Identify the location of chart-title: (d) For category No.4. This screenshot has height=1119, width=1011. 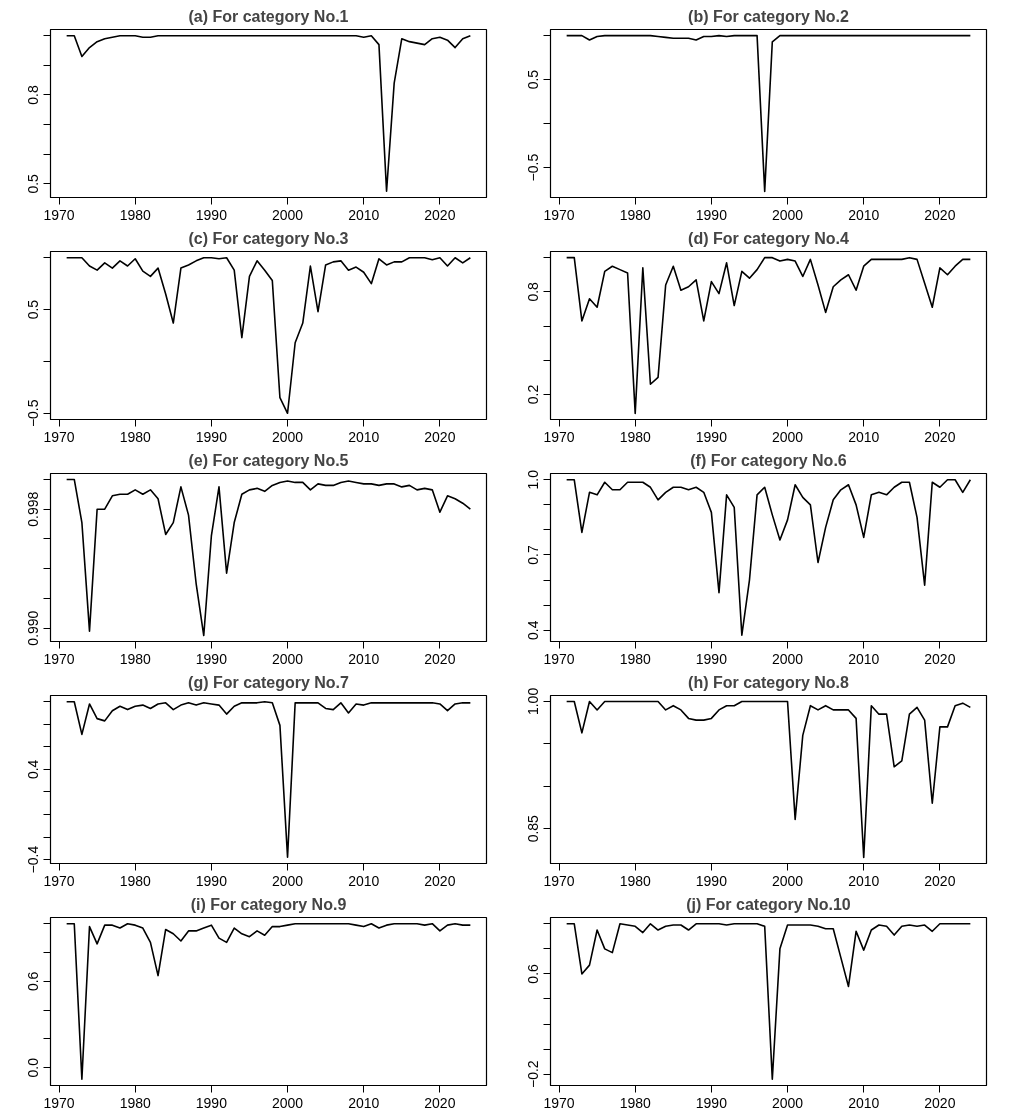
(769, 238).